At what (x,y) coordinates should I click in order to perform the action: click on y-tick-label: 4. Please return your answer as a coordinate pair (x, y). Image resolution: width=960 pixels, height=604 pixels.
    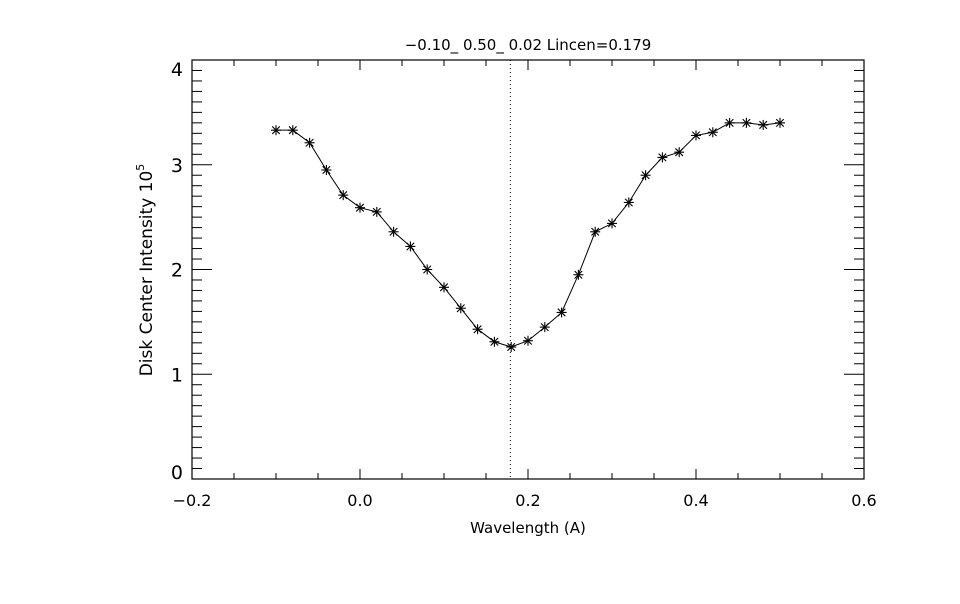
    Looking at the image, I should click on (177, 70).